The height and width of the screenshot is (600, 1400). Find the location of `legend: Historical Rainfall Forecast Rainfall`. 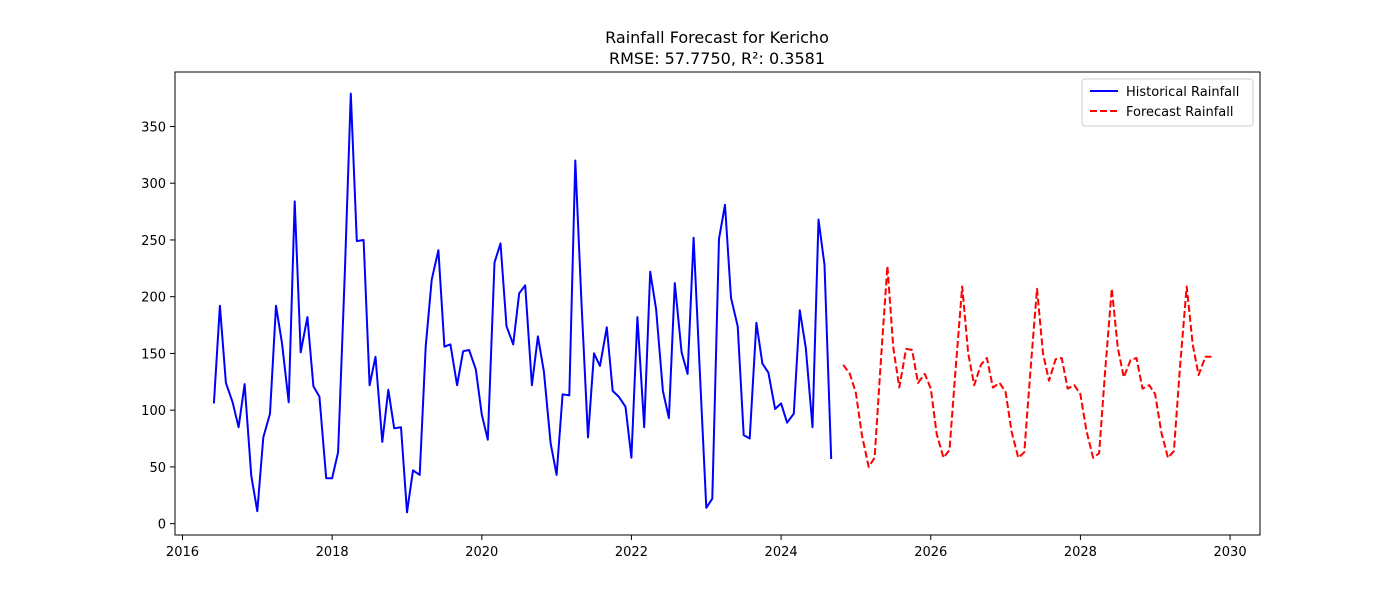

legend: Historical Rainfall Forecast Rainfall is located at coordinates (1167, 102).